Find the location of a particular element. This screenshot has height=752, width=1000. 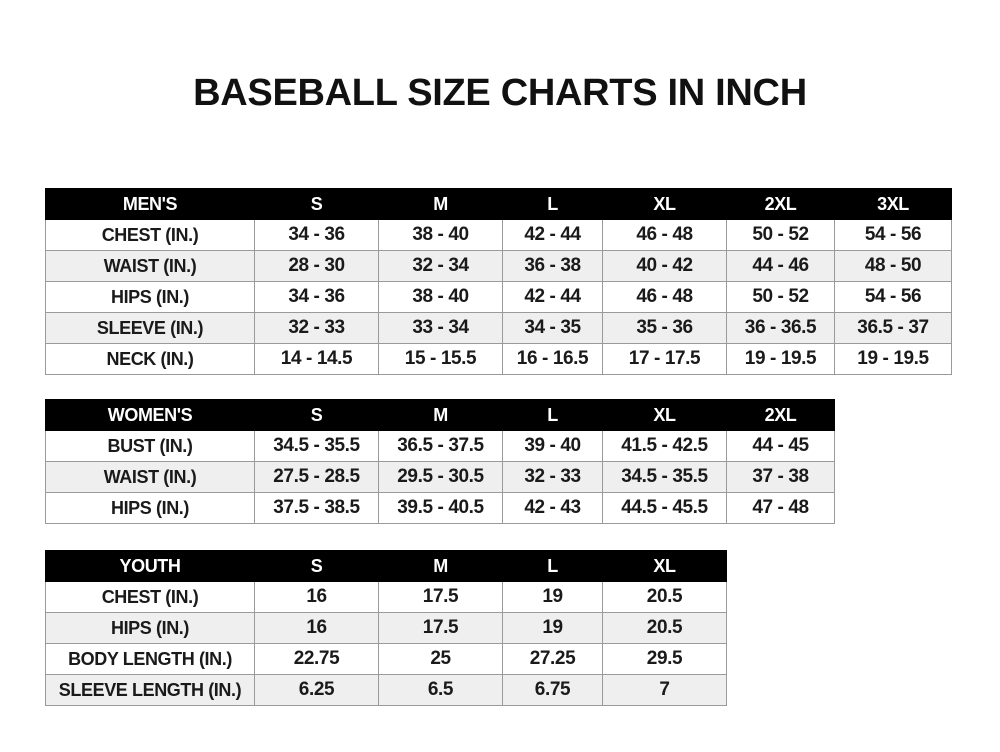

size-value-cell: 37.5 - 38.5 is located at coordinates (316, 508).